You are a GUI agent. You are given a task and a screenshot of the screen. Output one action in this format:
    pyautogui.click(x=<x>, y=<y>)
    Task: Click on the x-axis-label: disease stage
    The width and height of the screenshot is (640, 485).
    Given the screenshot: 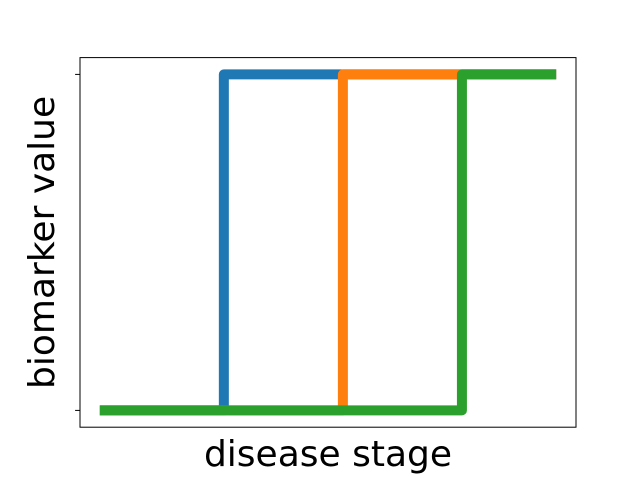 What is the action you would take?
    pyautogui.click(x=328, y=454)
    